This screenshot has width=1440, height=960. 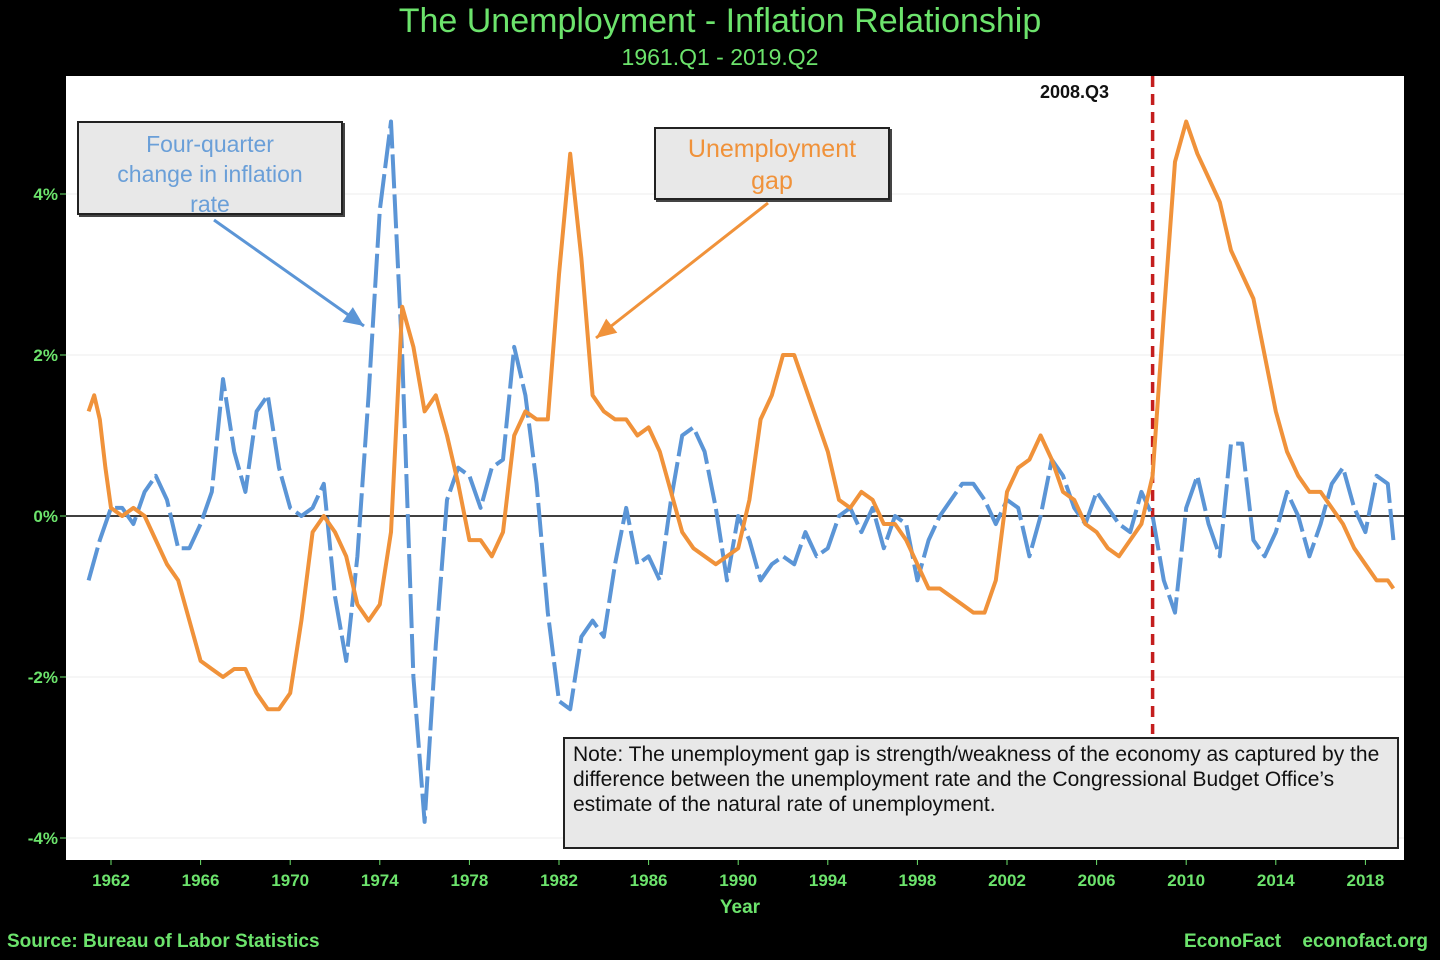 What do you see at coordinates (1276, 880) in the screenshot?
I see `x-tick-label: 2014` at bounding box center [1276, 880].